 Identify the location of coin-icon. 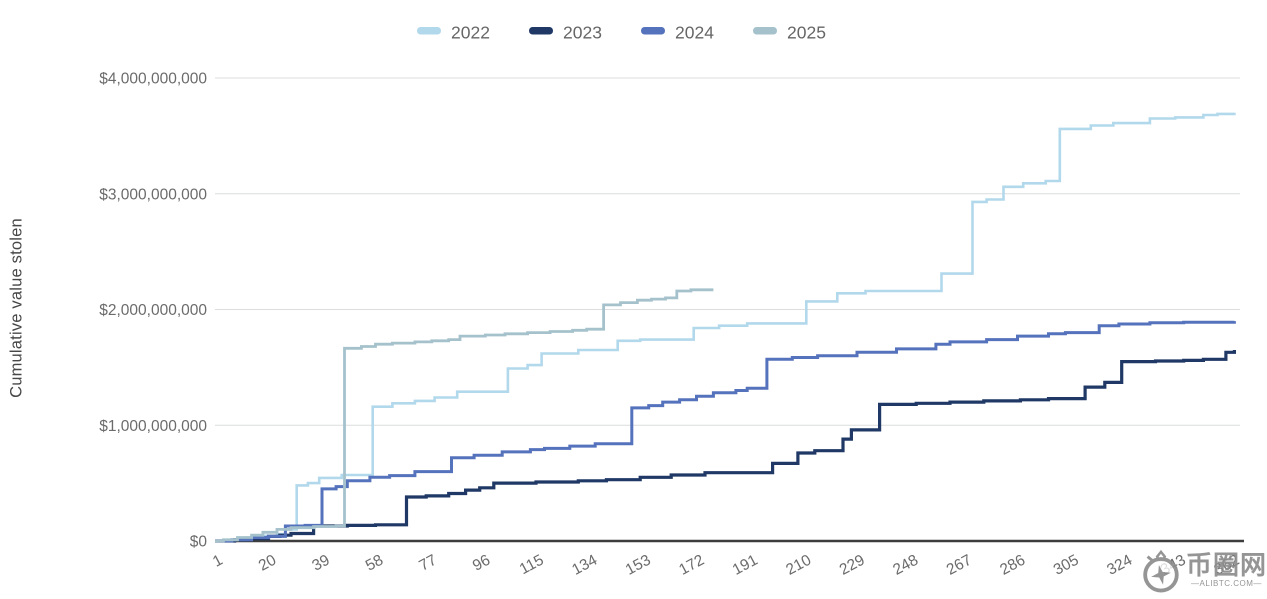
(1161, 571).